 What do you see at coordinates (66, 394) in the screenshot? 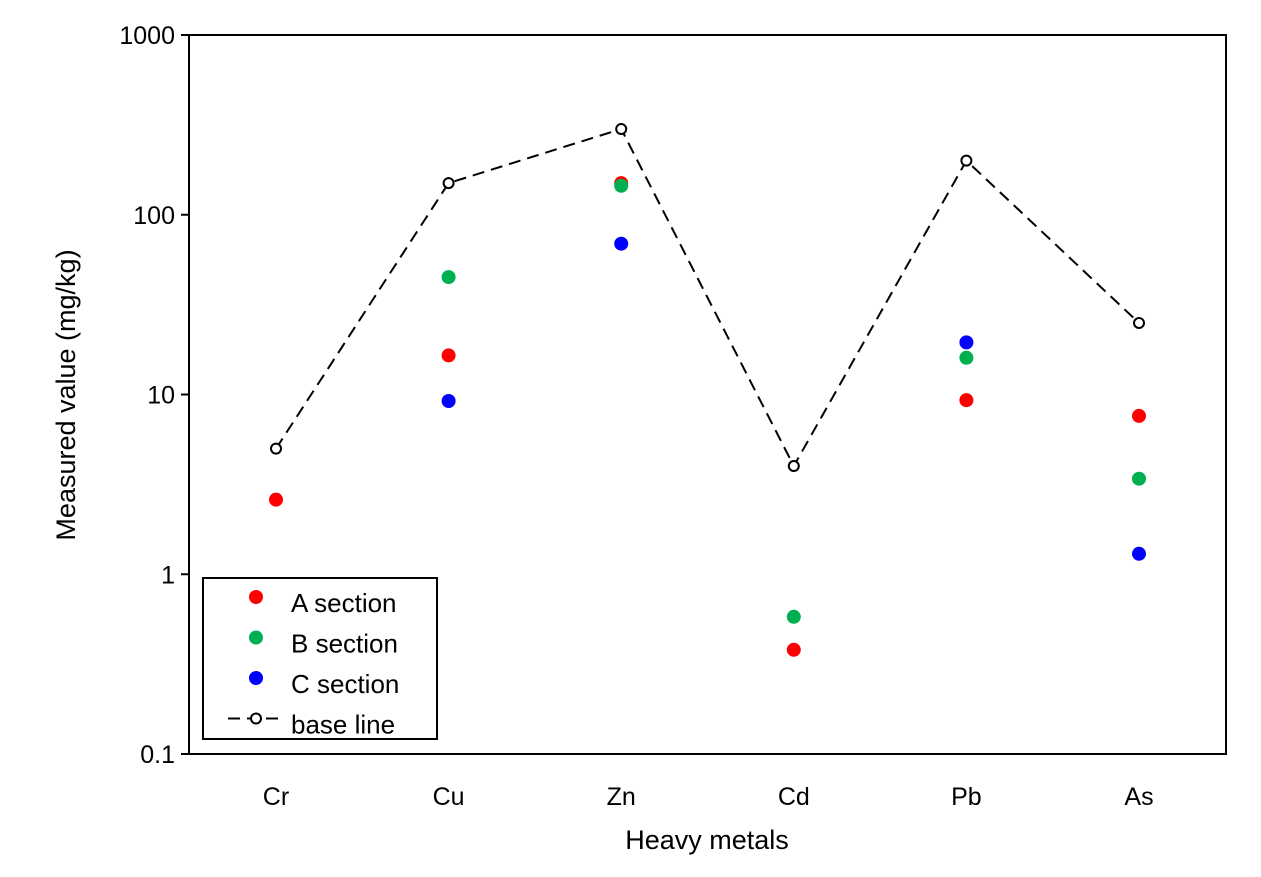
I see `y-axis-title: Measured value (mg/kg)` at bounding box center [66, 394].